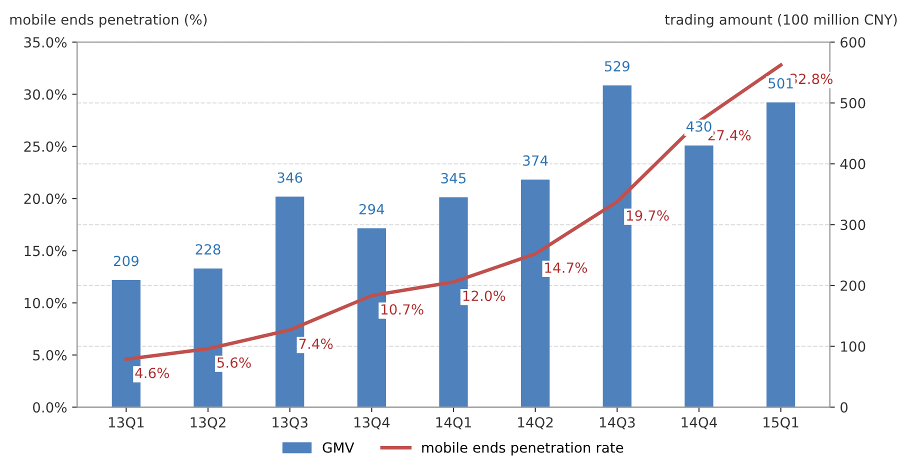  I want to click on y2-axis-title: trading amount (100 million CNY), so click(780, 21).